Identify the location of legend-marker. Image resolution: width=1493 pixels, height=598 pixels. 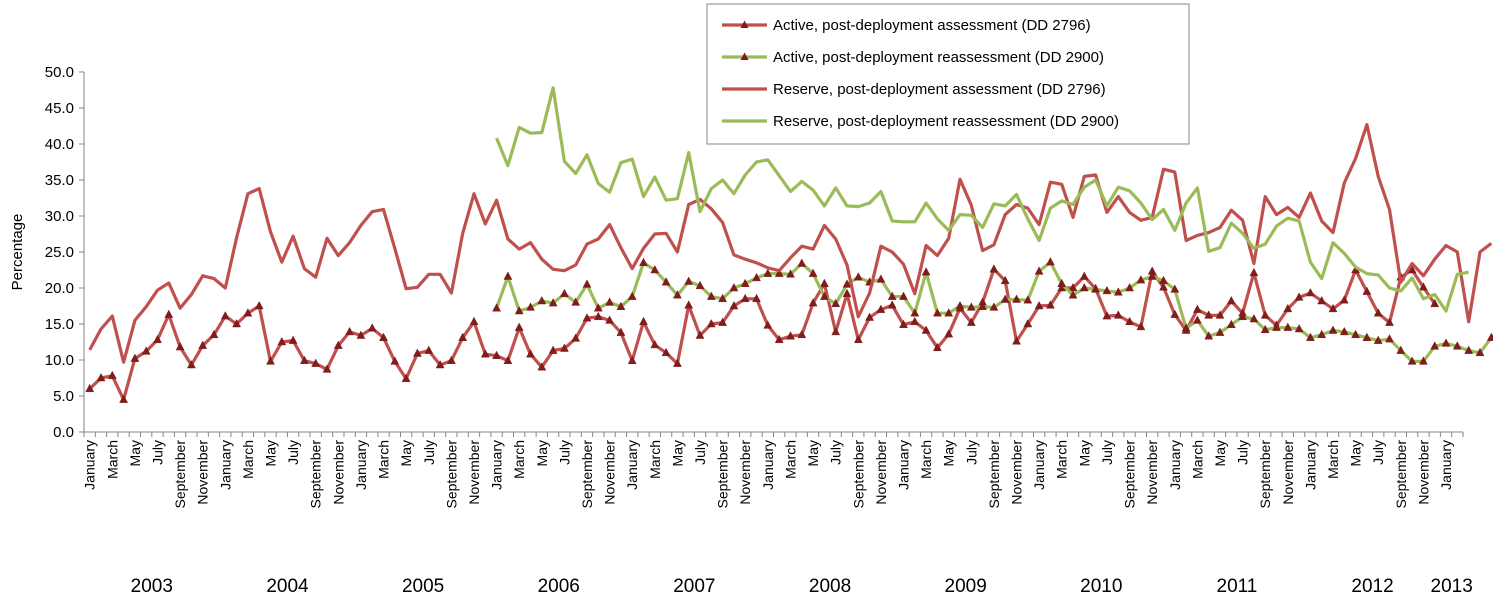
(744, 24).